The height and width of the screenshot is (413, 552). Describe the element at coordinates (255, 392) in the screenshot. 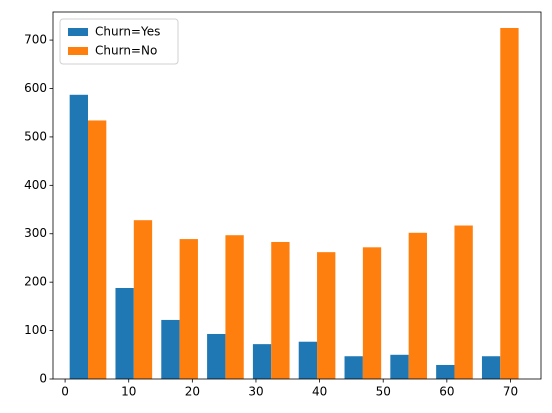

I see `x-tick-label: 30` at that location.